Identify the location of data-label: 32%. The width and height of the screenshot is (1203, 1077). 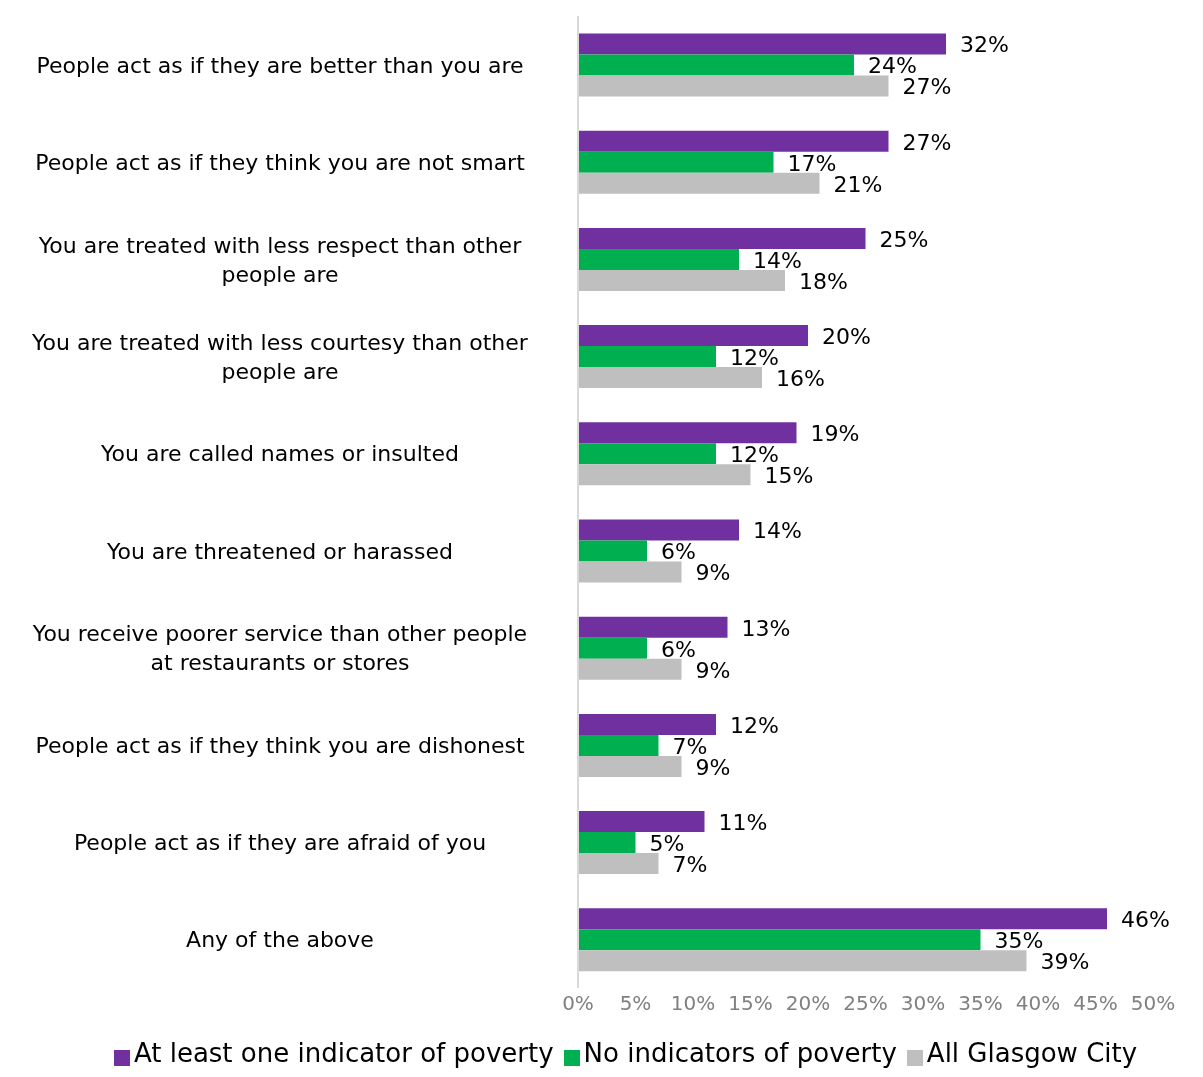
(984, 45).